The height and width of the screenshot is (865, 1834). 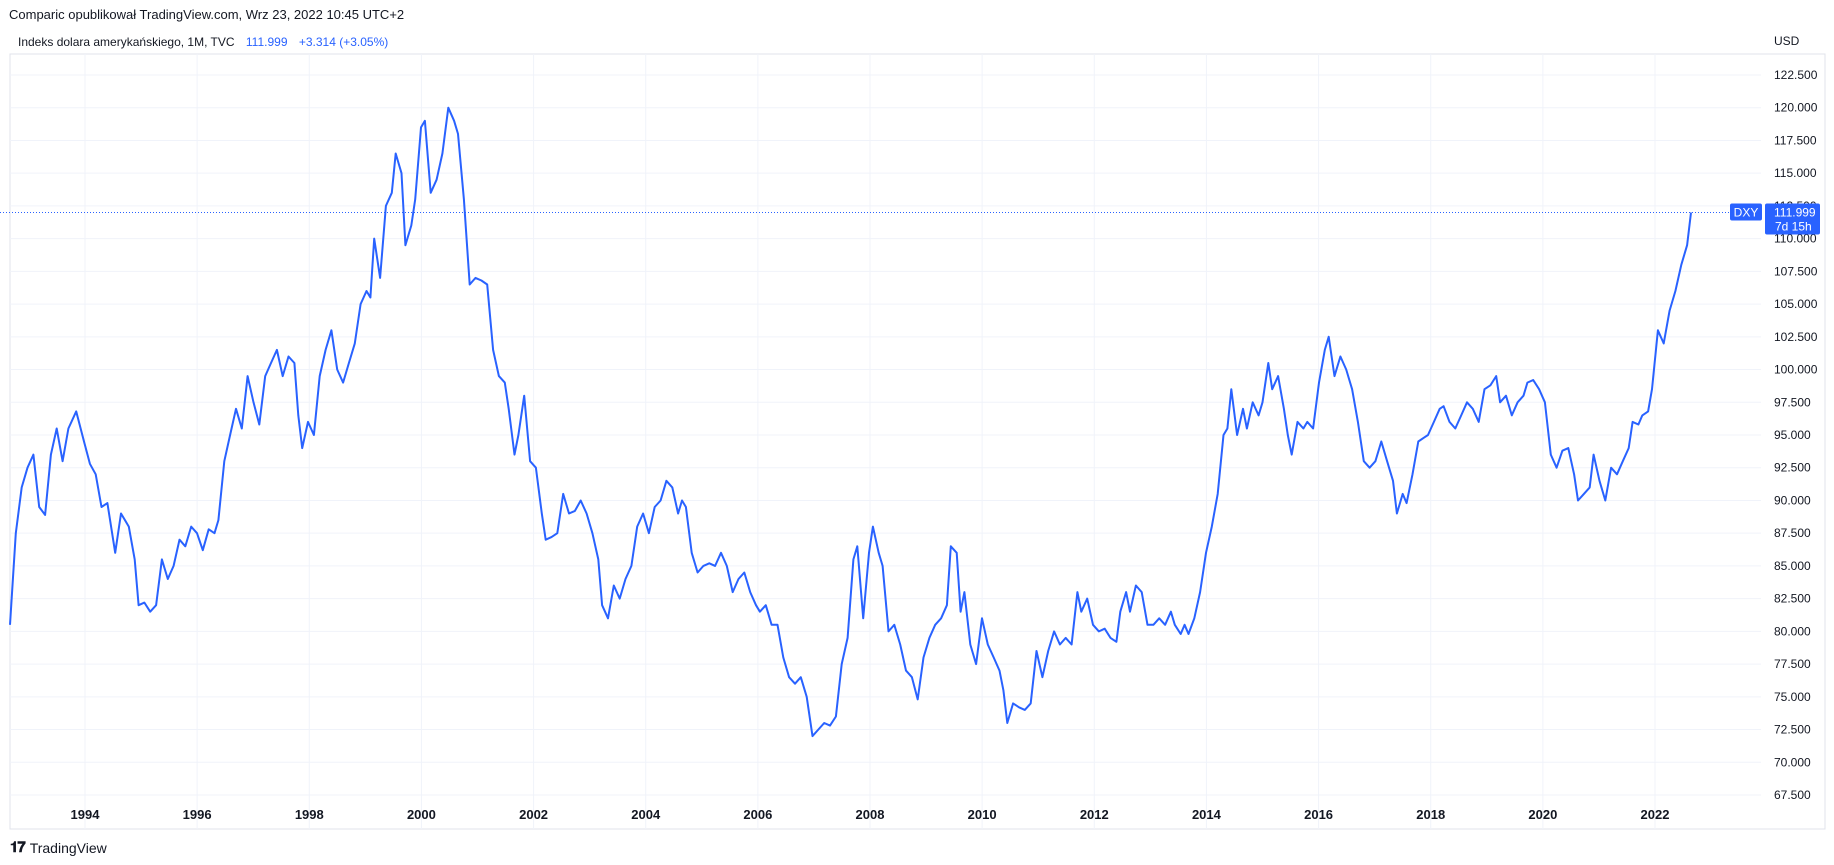 What do you see at coordinates (1094, 814) in the screenshot?
I see `x-tick-label: 2012` at bounding box center [1094, 814].